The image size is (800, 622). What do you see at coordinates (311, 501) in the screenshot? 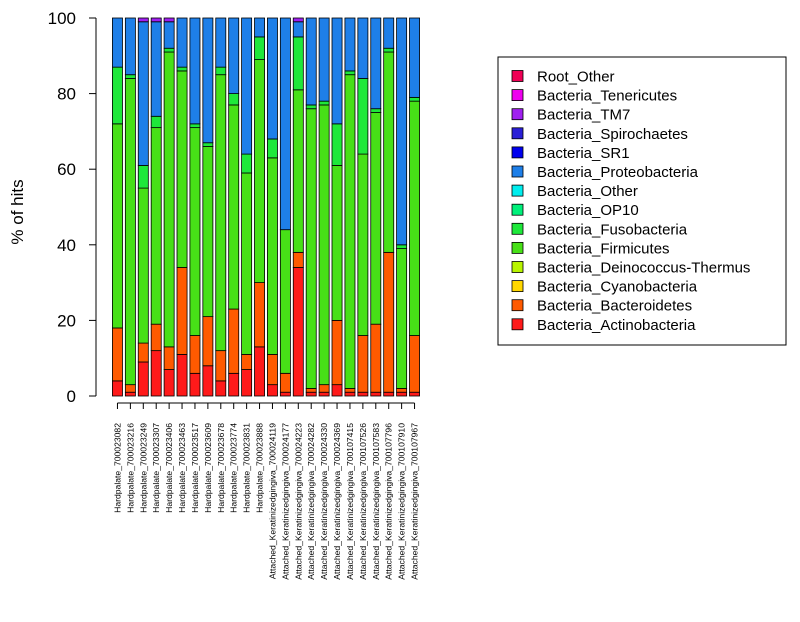
I see `x-tick-label: Attached_Keratinizedgingiva_700024282` at bounding box center [311, 501].